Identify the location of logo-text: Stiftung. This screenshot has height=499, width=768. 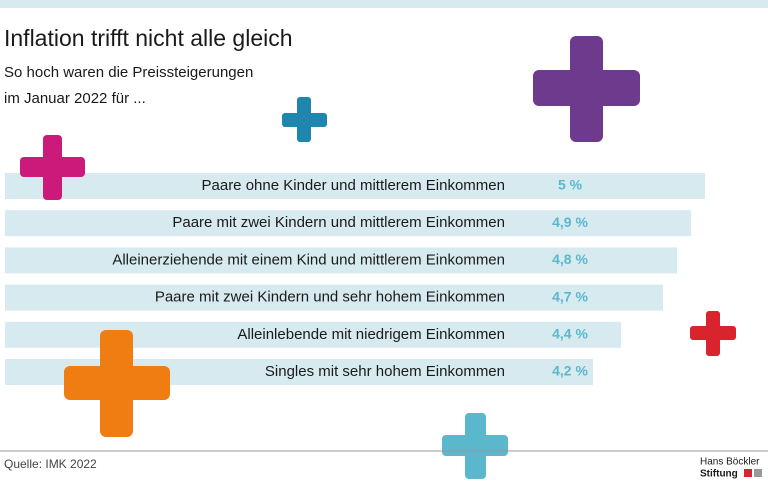
(719, 474).